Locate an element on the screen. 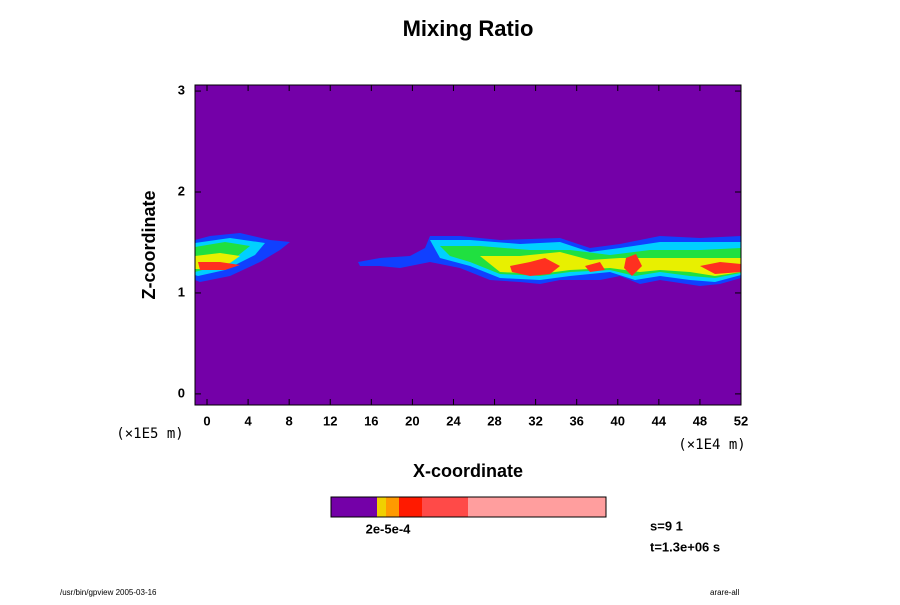 The width and height of the screenshot is (900, 605). colorbar is located at coordinates (468, 507).